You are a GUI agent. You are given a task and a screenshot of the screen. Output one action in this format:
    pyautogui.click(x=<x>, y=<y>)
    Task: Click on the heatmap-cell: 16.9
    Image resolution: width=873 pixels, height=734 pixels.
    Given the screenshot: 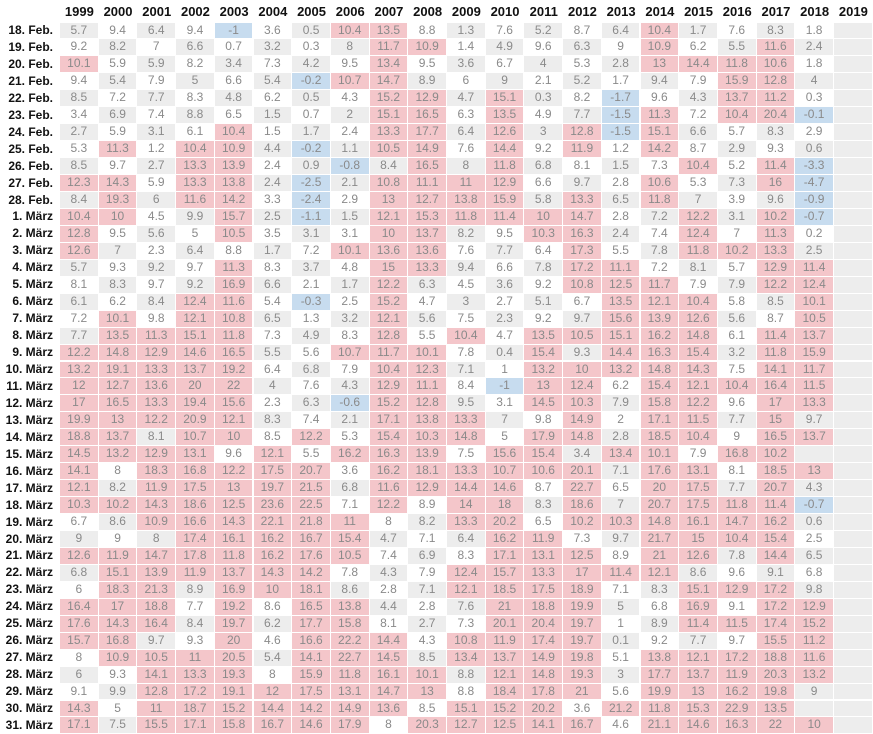 What is the action you would take?
    pyautogui.click(x=698, y=606)
    